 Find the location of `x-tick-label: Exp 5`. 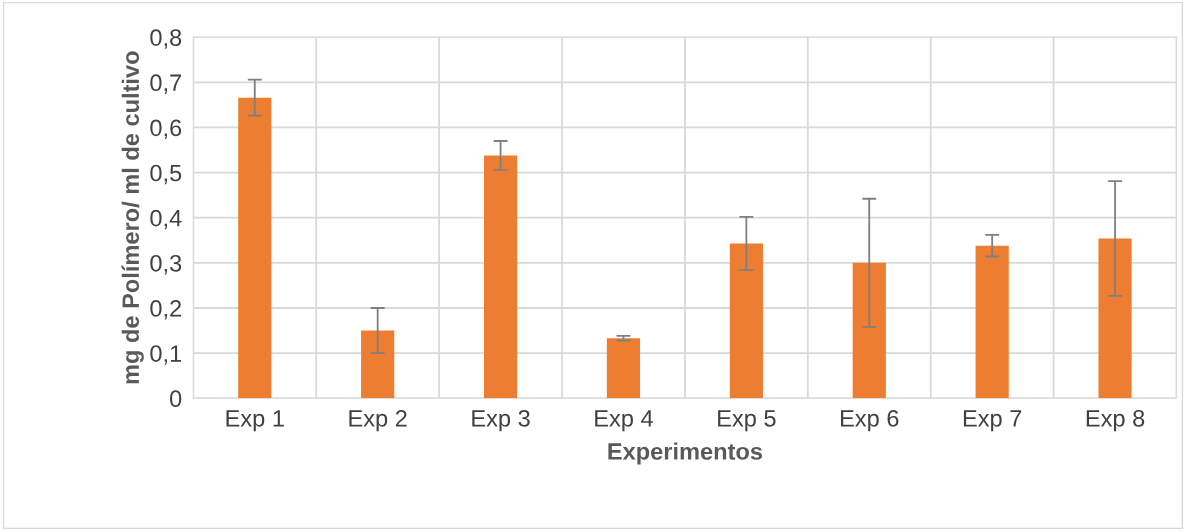

x-tick-label: Exp 5 is located at coordinates (747, 421).